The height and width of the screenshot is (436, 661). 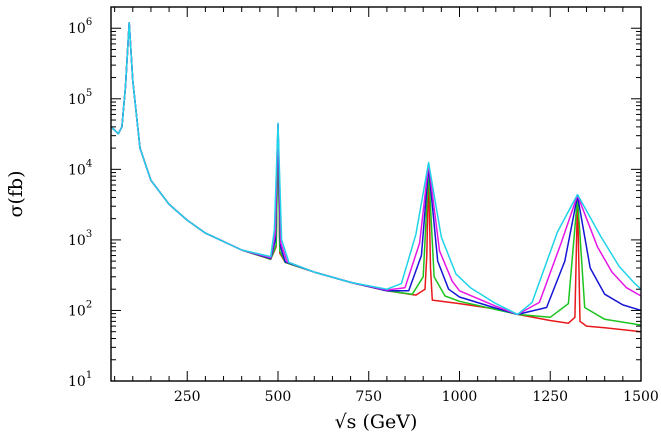 I want to click on y-tick-label: 10¹, so click(x=80, y=380).